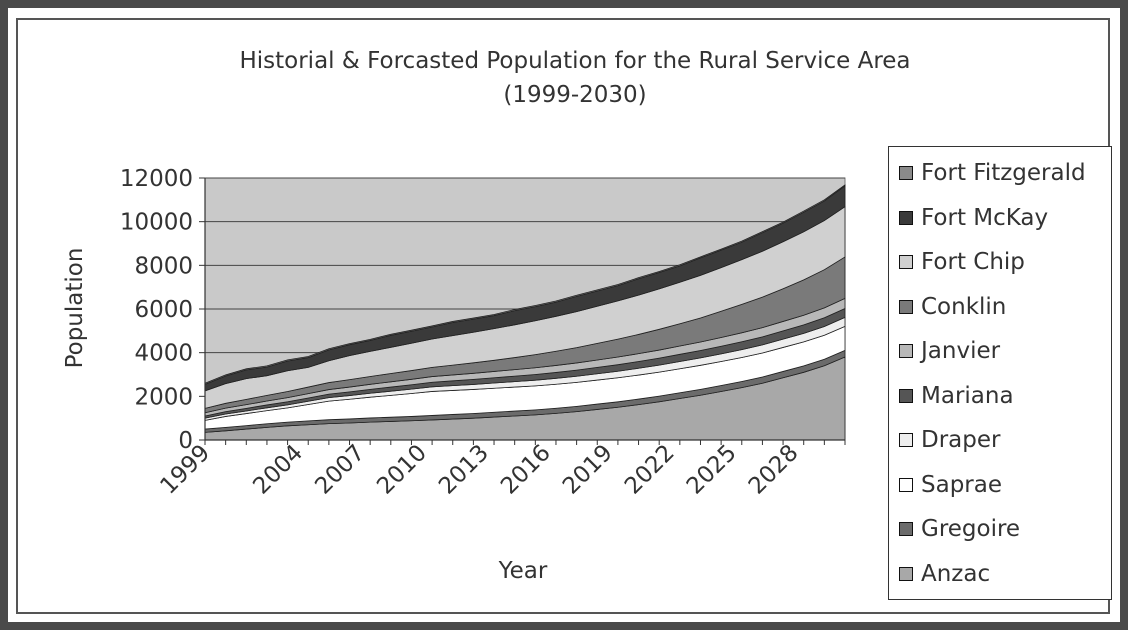 This screenshot has width=1128, height=630. What do you see at coordinates (961, 484) in the screenshot?
I see `legend-label: Saprae` at bounding box center [961, 484].